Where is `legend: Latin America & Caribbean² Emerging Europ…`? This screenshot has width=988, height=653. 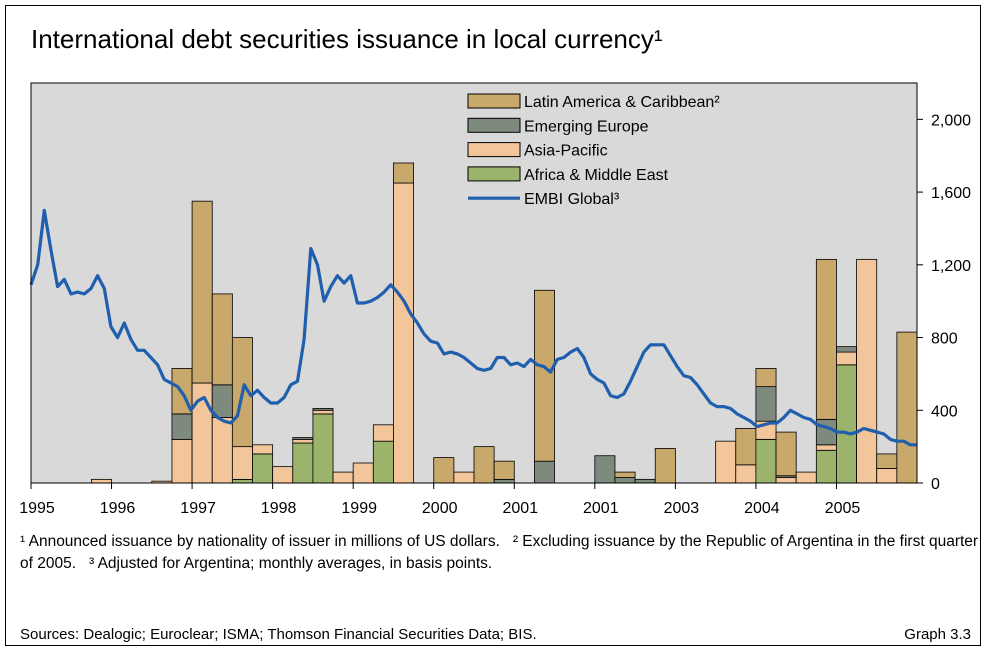
legend: Latin America & Caribbean² Emerging Europ… is located at coordinates (593, 150).